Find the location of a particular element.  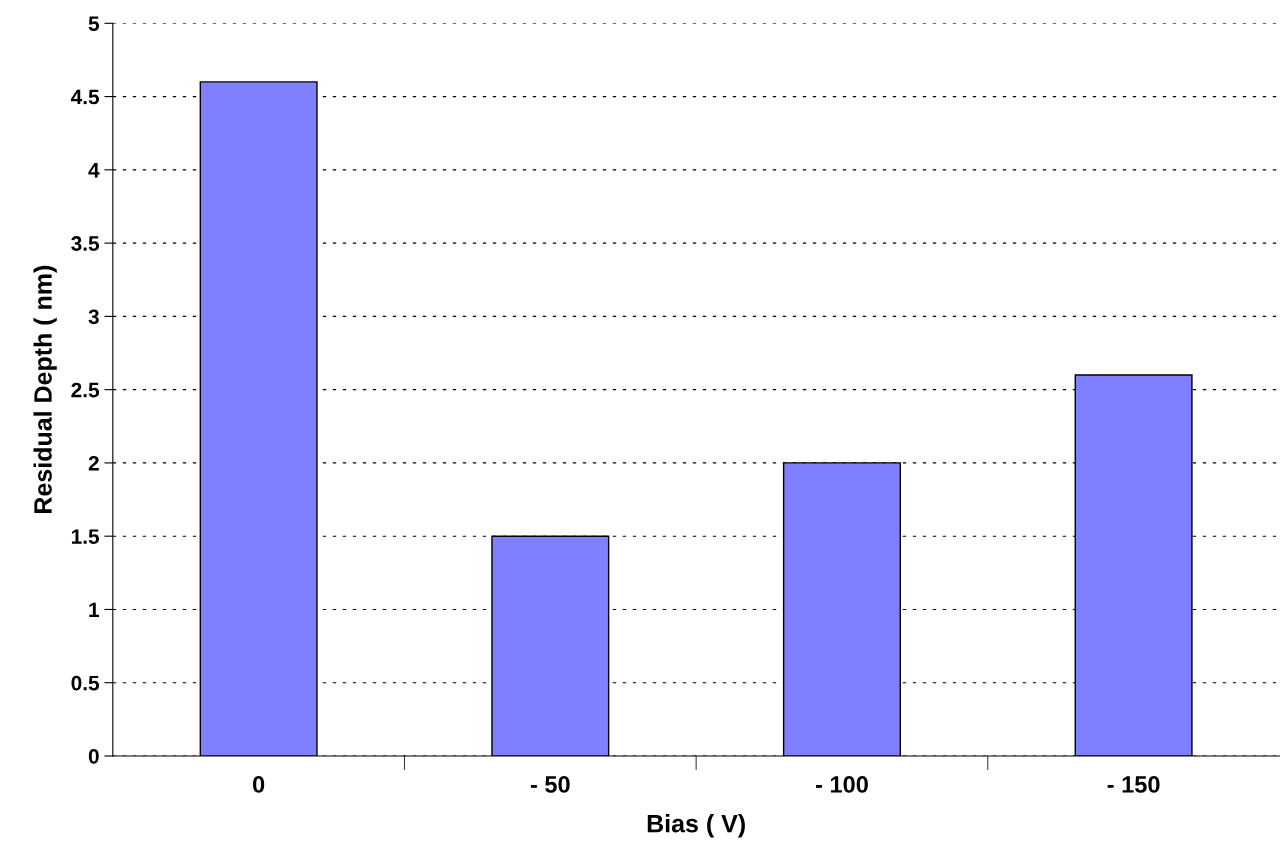

y-tick-label: 0.5 is located at coordinates (85, 683).